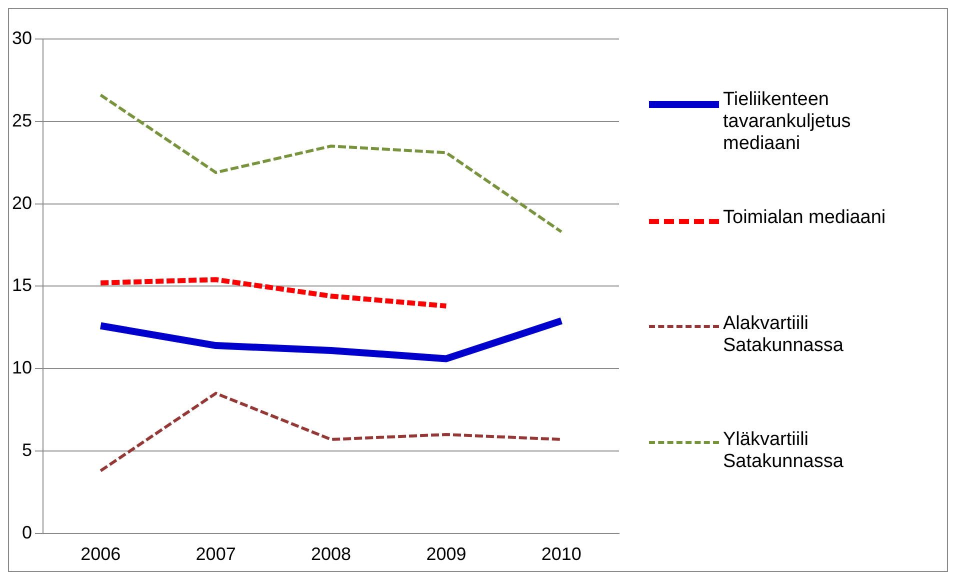 The height and width of the screenshot is (582, 959). I want to click on y-tick-label: 15, so click(22, 285).